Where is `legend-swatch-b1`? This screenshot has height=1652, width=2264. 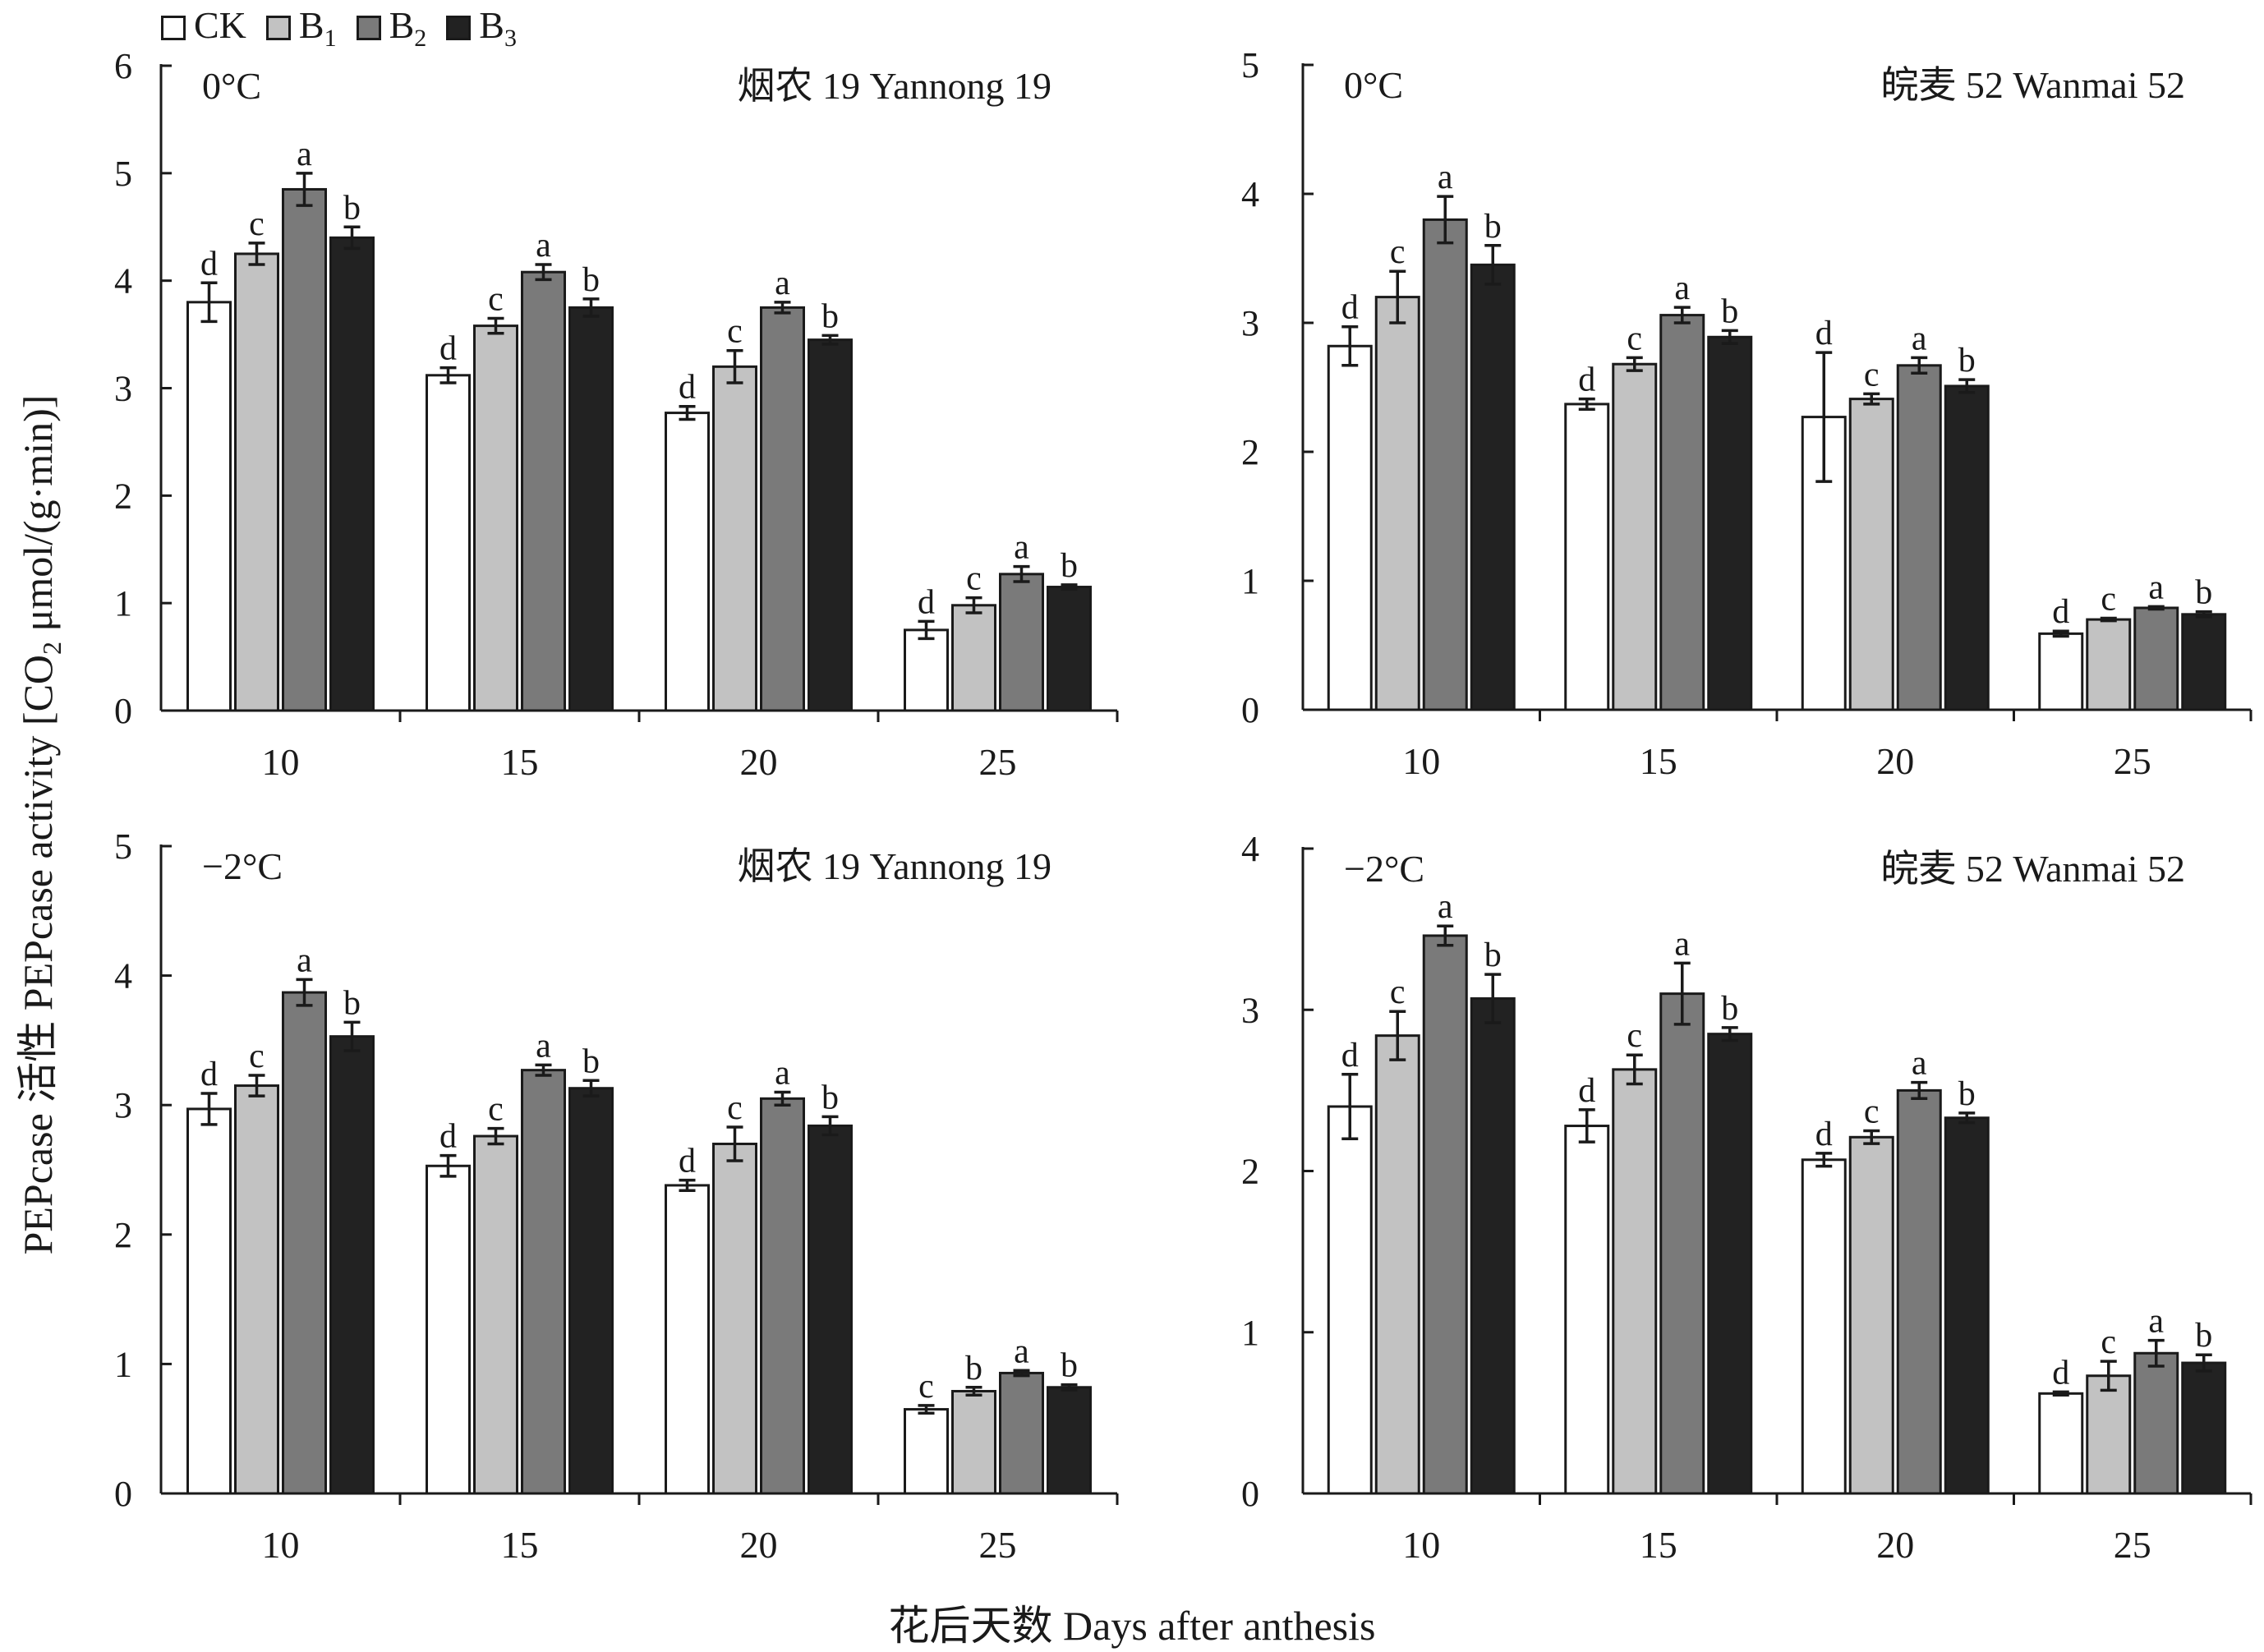
legend-swatch-b1 is located at coordinates (278, 28).